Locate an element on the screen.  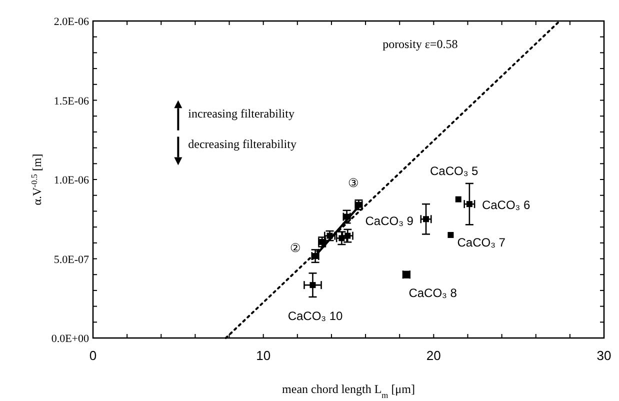
y-tick-label: 1.5E-06 is located at coordinates (72, 101).